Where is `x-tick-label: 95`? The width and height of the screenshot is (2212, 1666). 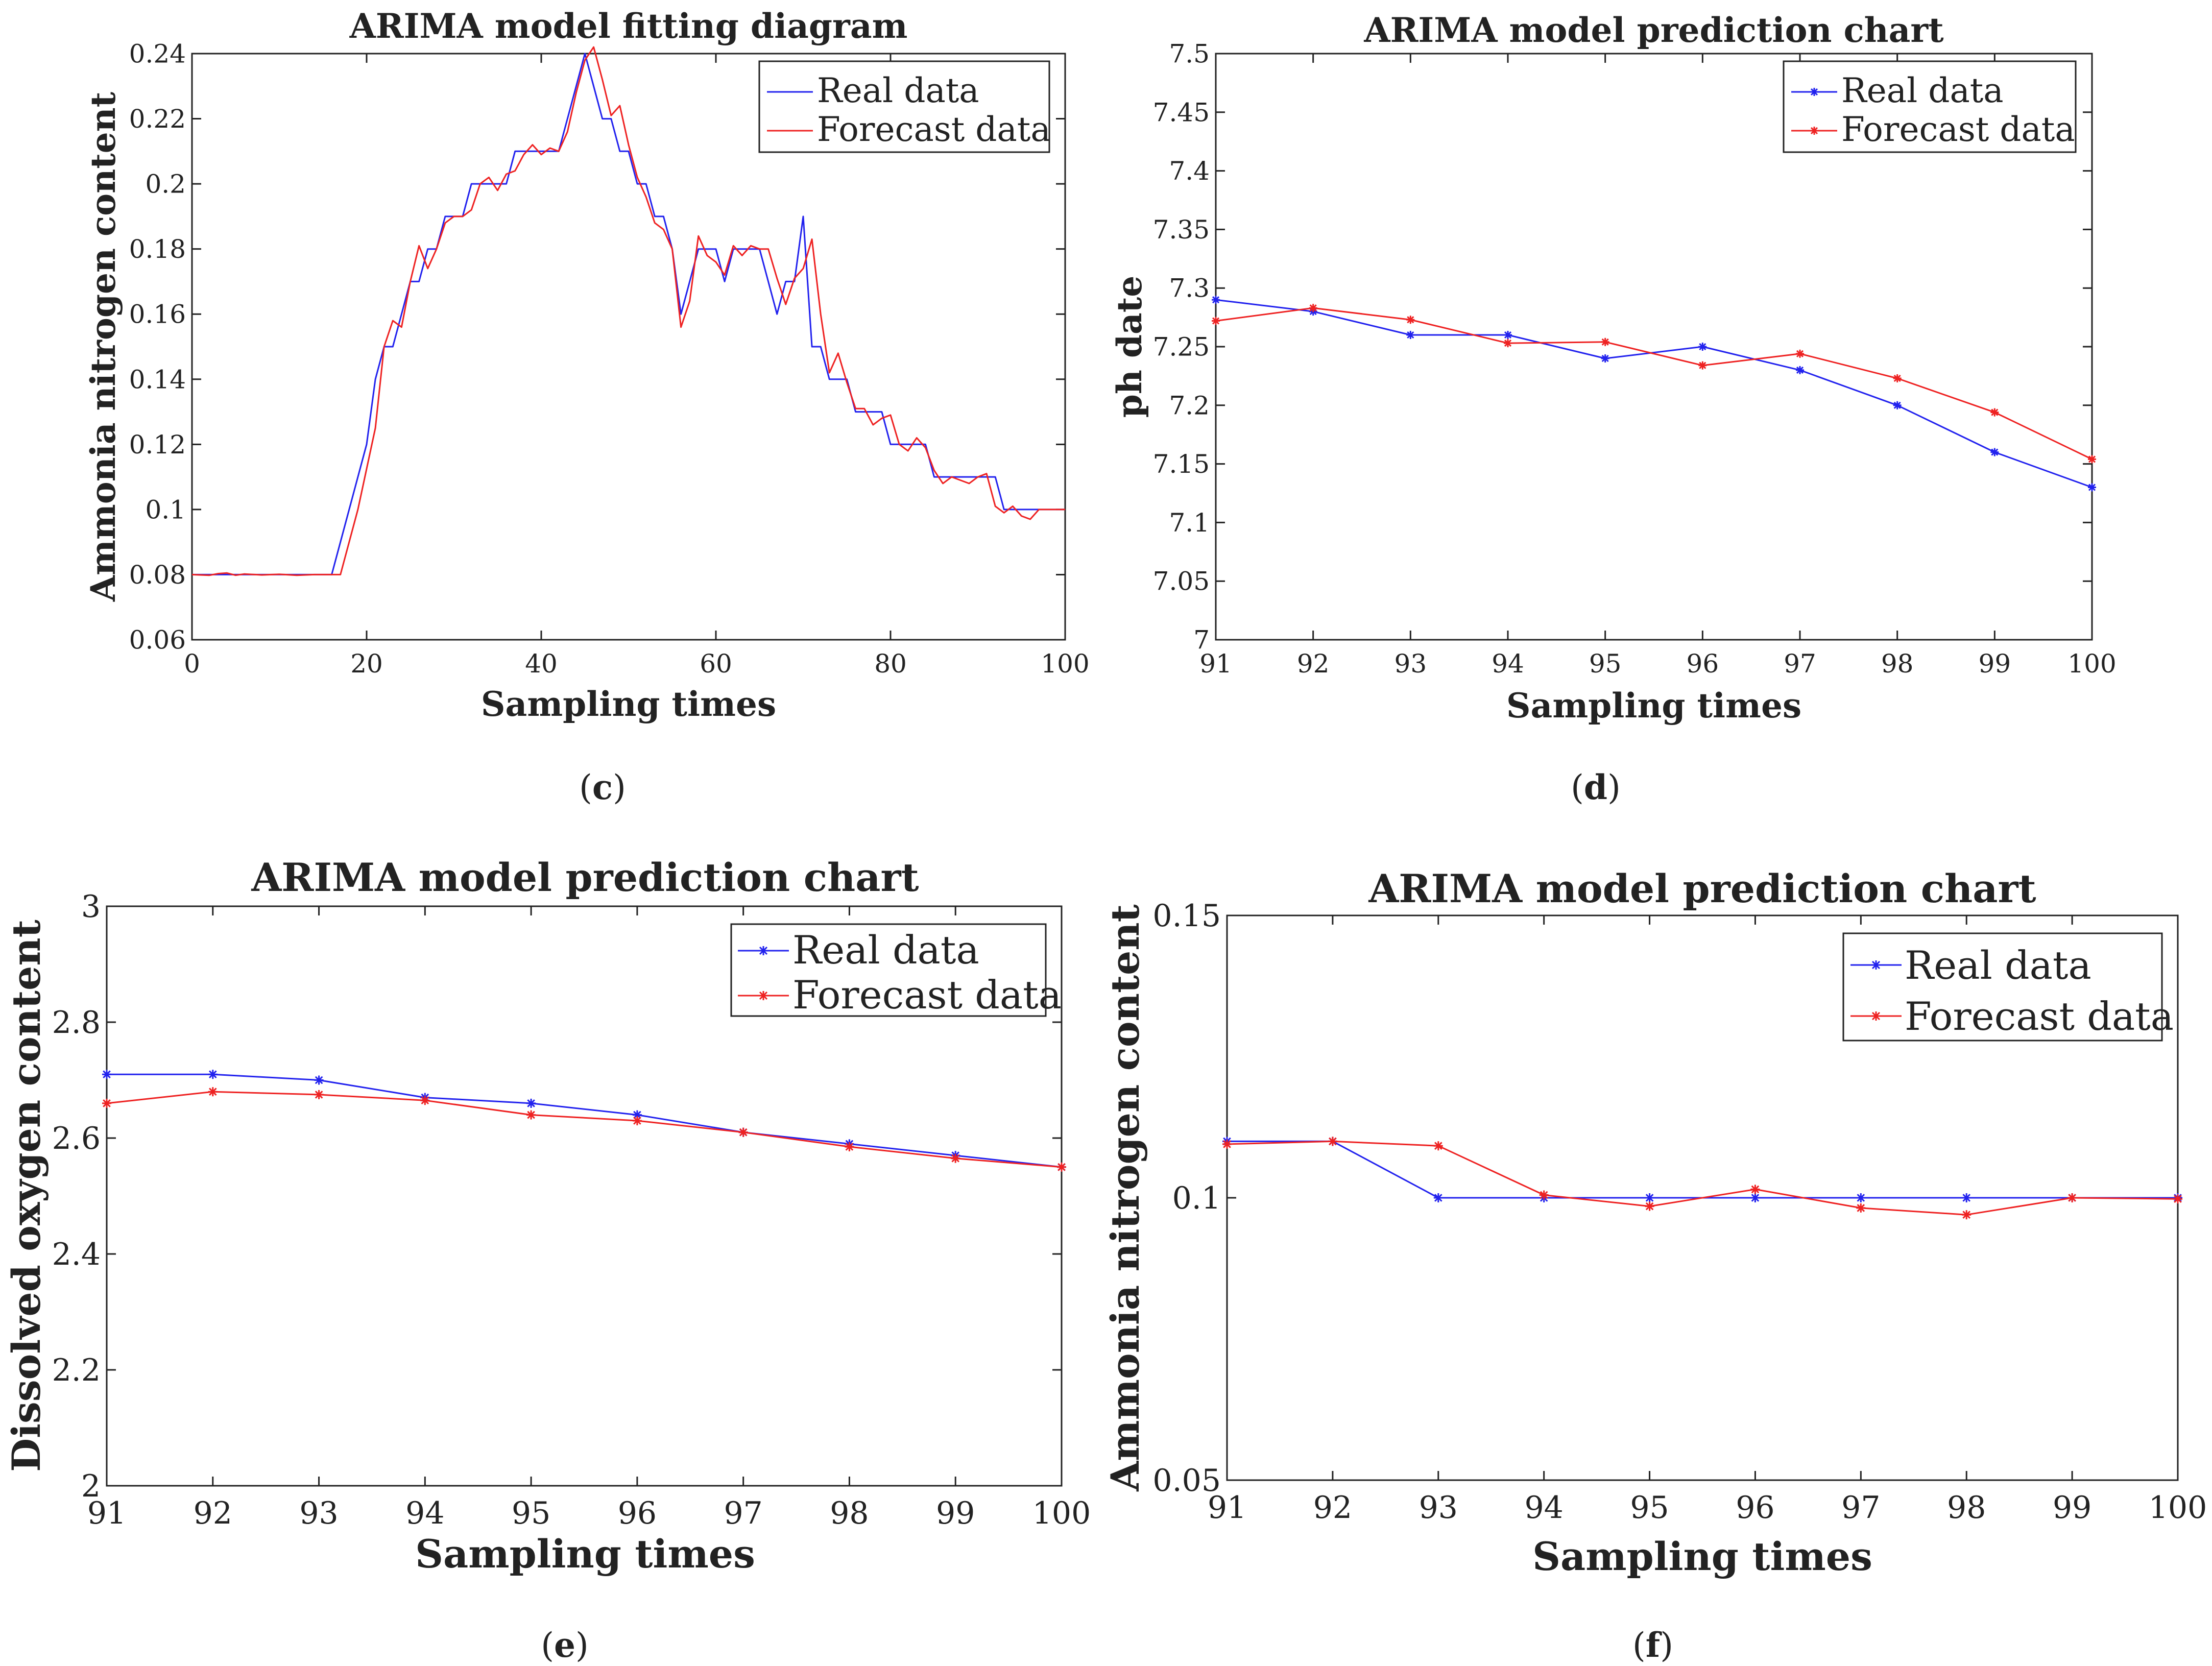 x-tick-label: 95 is located at coordinates (531, 1513).